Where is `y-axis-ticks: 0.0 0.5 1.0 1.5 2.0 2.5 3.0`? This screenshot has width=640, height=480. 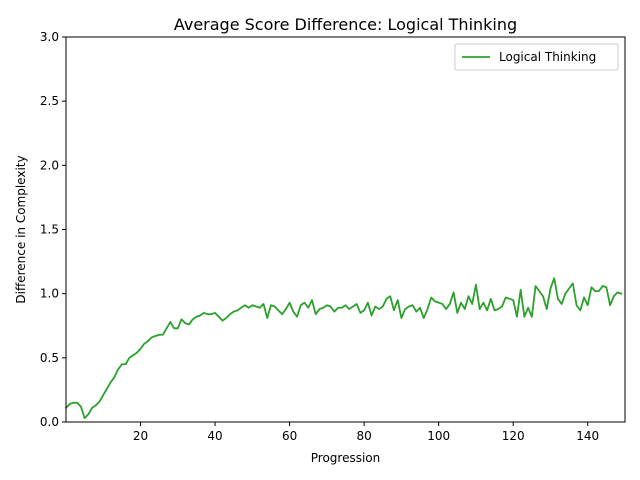 y-axis-ticks: 0.0 0.5 1.0 1.5 2.0 2.5 3.0 is located at coordinates (53, 229).